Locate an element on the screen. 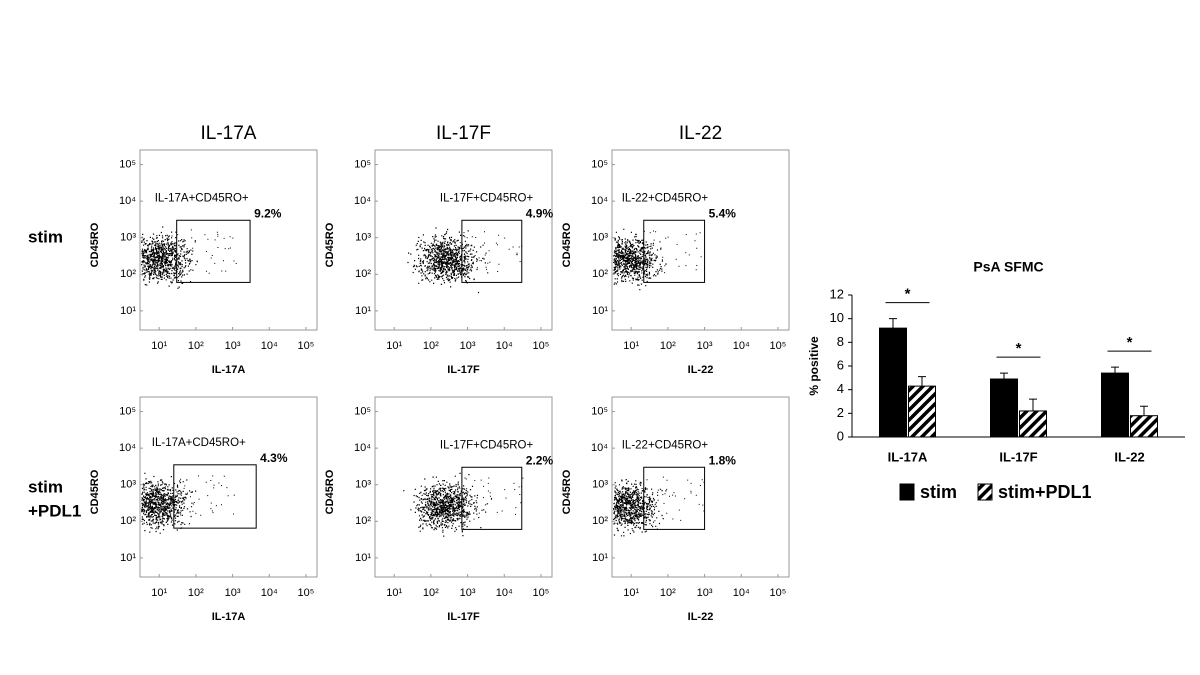 Image resolution: width=1200 pixels, height=675 pixels. y-tick-label: 8 is located at coordinates (840, 341).